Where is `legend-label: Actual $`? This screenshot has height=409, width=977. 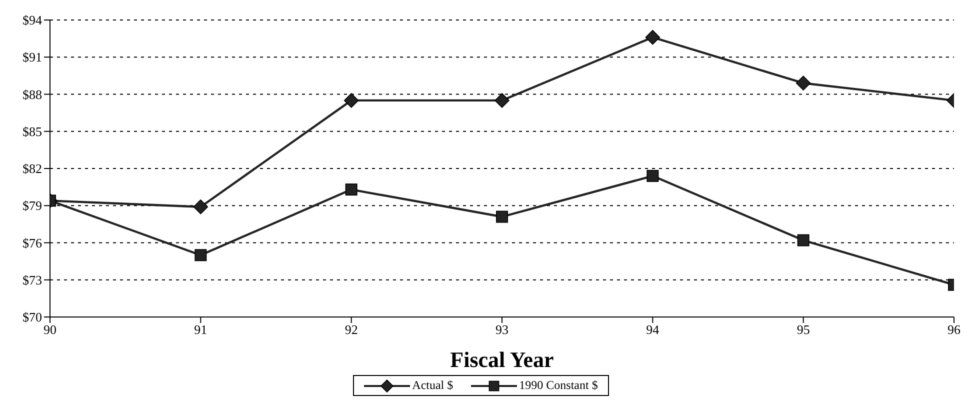 legend-label: Actual $ is located at coordinates (433, 385).